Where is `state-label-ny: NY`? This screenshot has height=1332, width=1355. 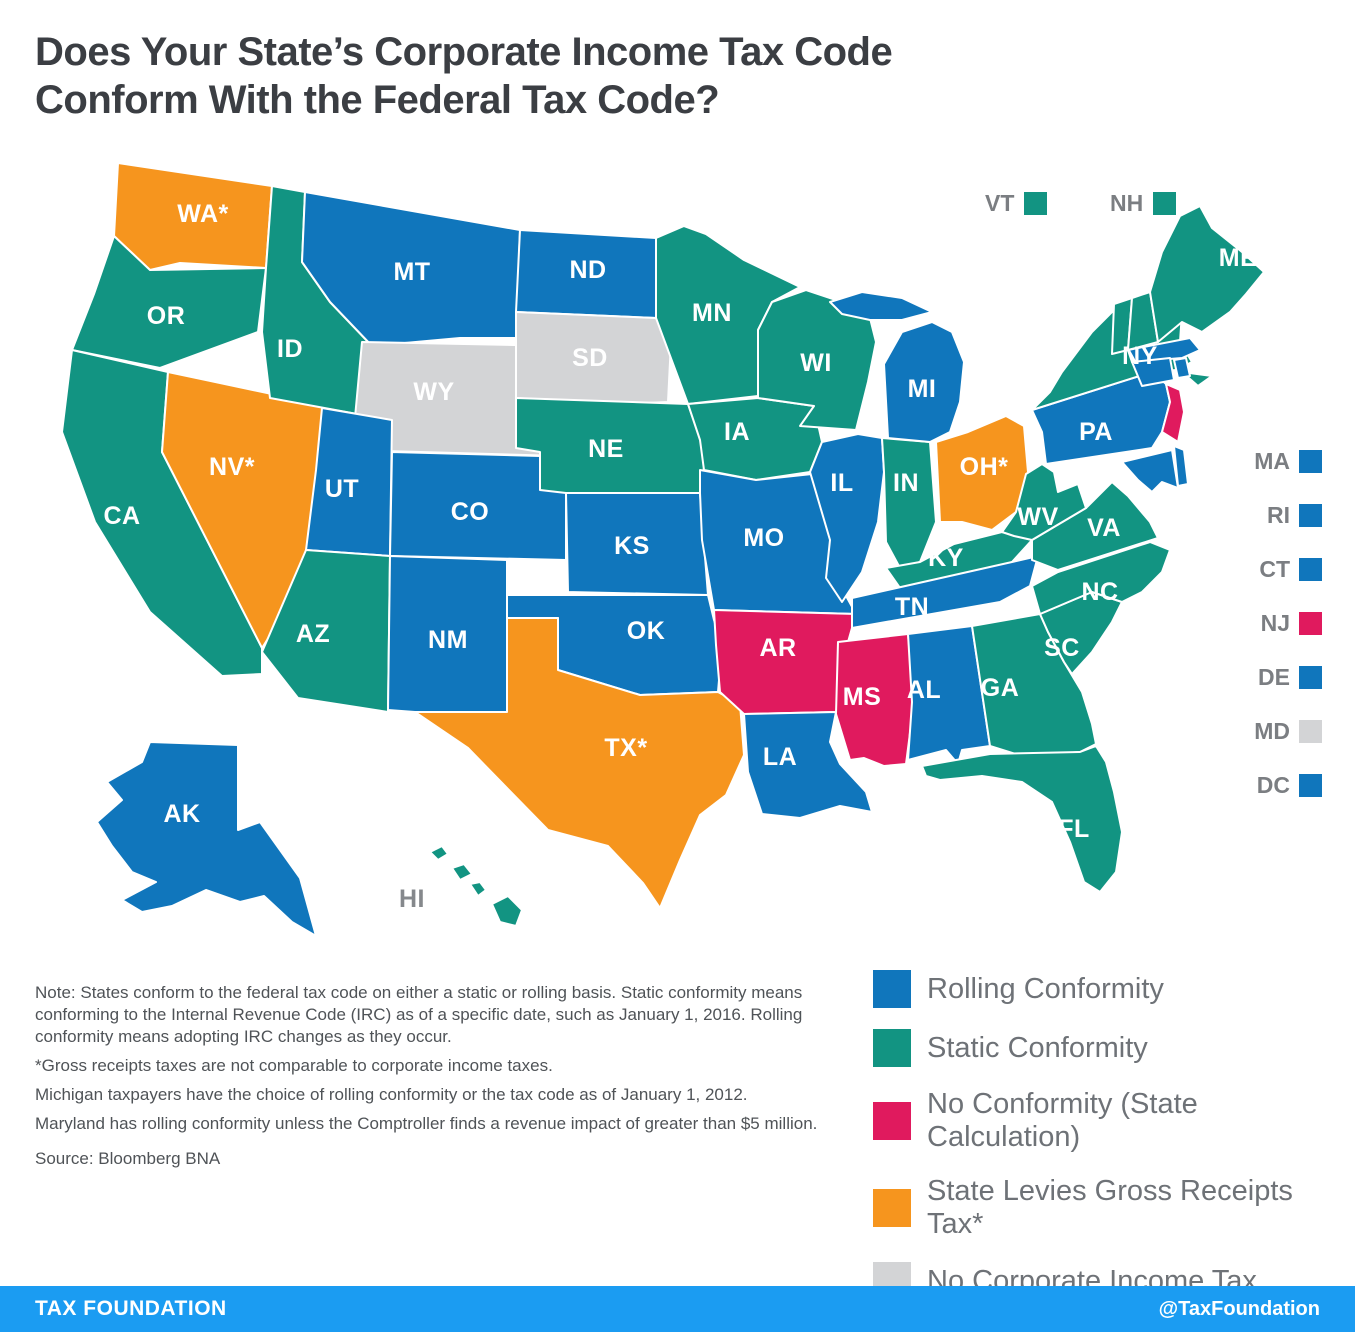
state-label-ny: NY is located at coordinates (1140, 356).